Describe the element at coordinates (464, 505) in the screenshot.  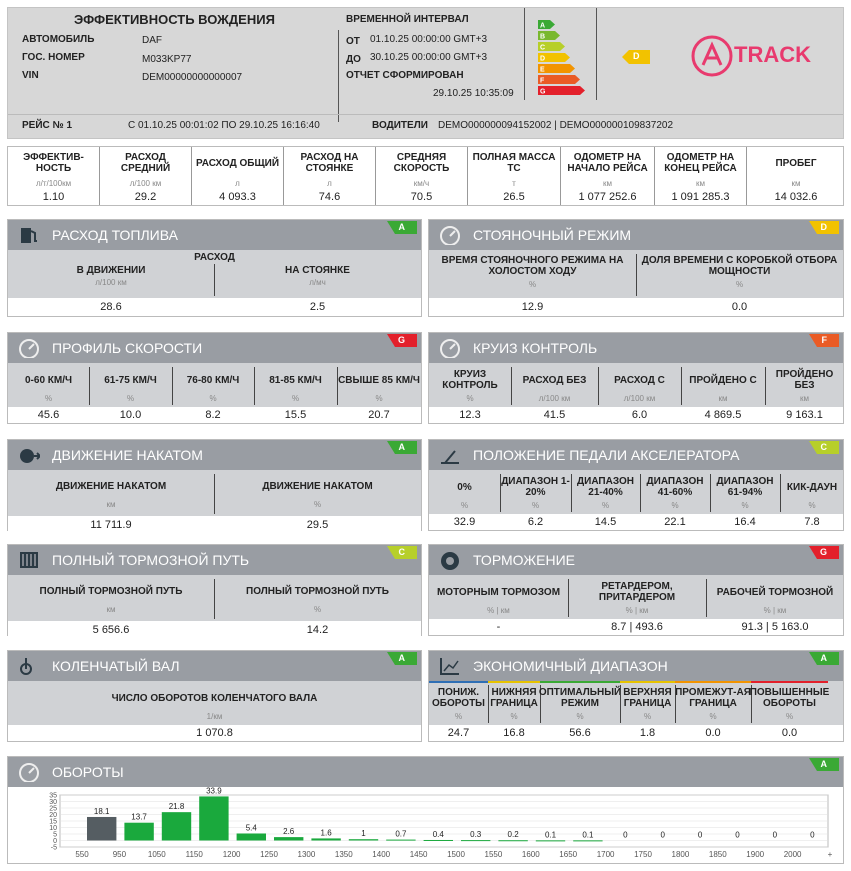
I see `pedal-col-unit: %` at that location.